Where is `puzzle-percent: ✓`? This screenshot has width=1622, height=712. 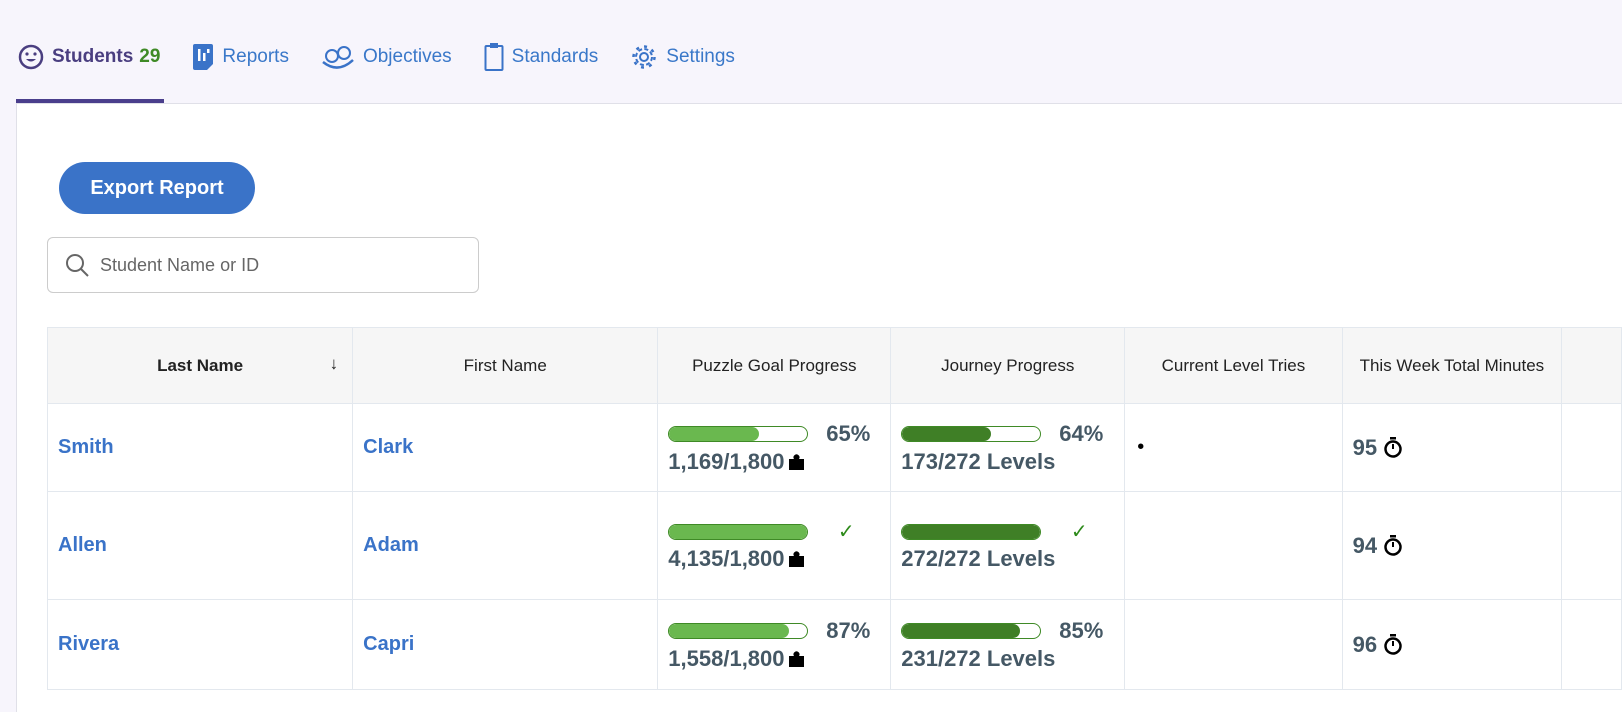 puzzle-percent: ✓ is located at coordinates (846, 532).